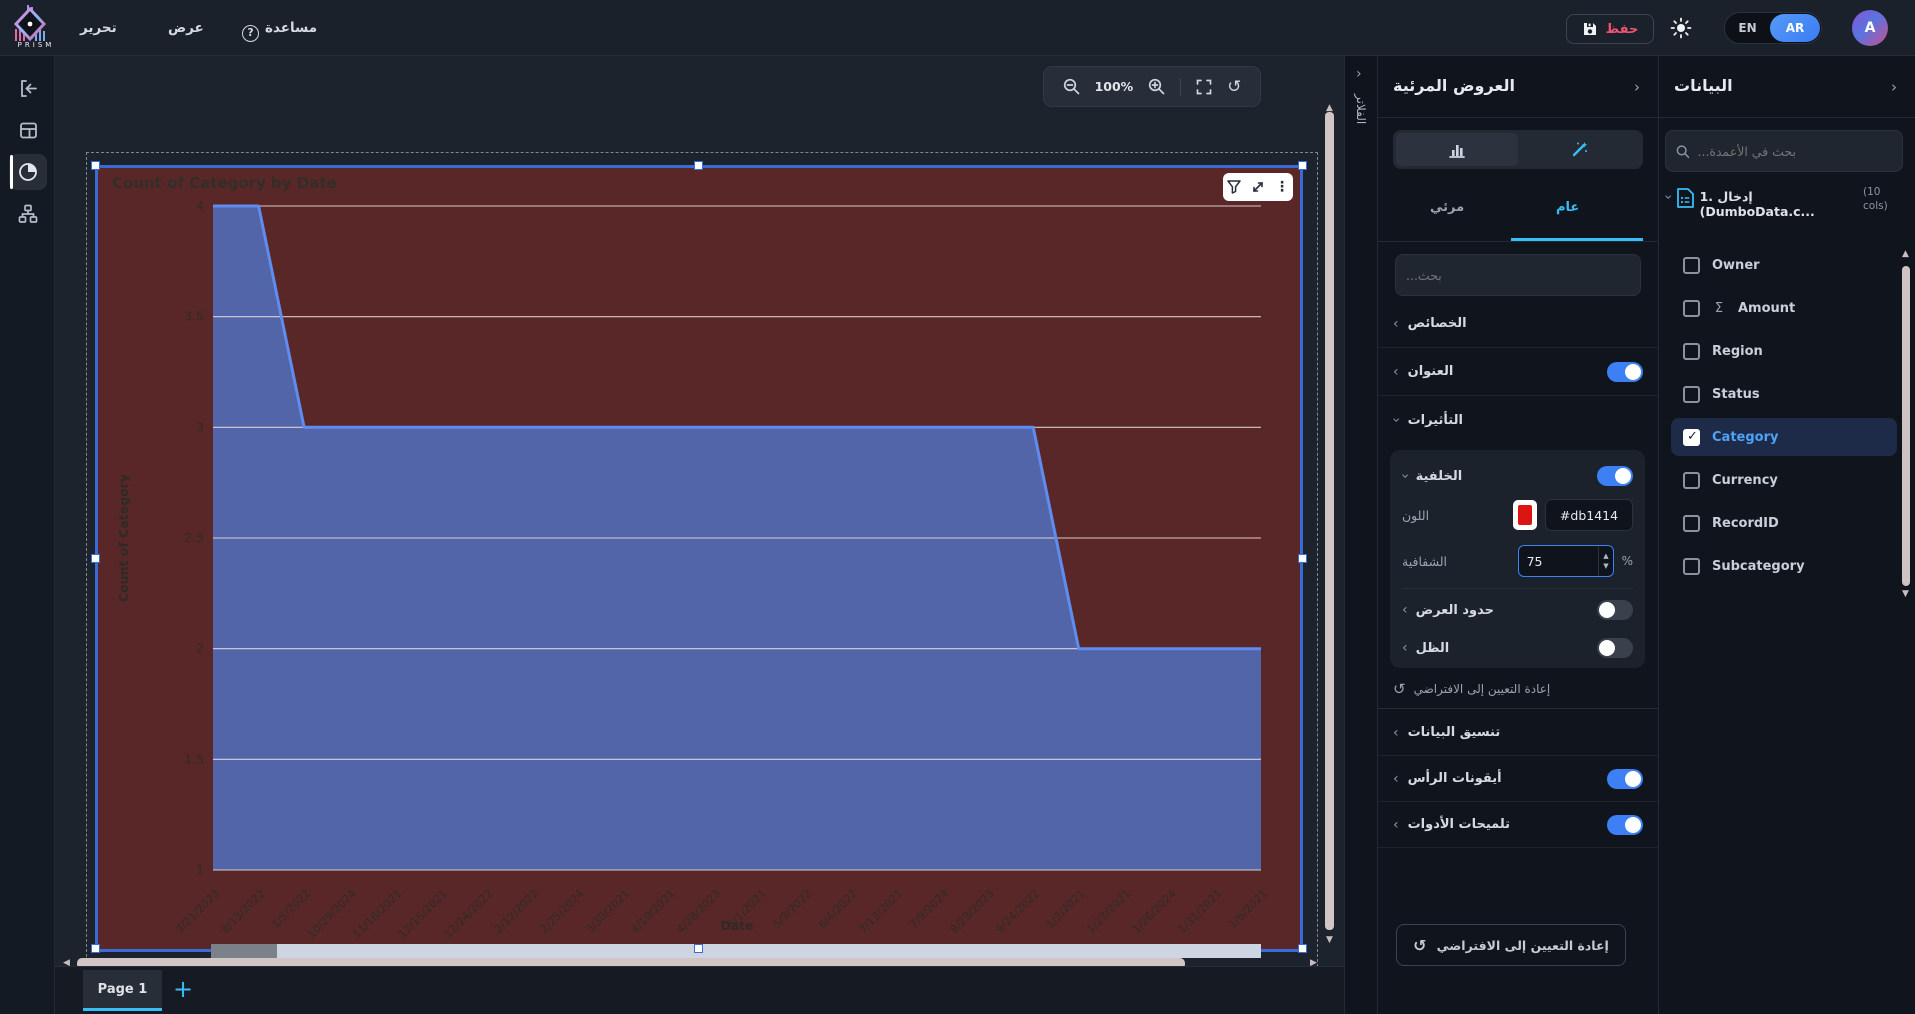 Image resolution: width=1915 pixels, height=1014 pixels. Describe the element at coordinates (1518, 733) in the screenshot. I see `section-data-format: ‹ تنسيق البيانات` at that location.